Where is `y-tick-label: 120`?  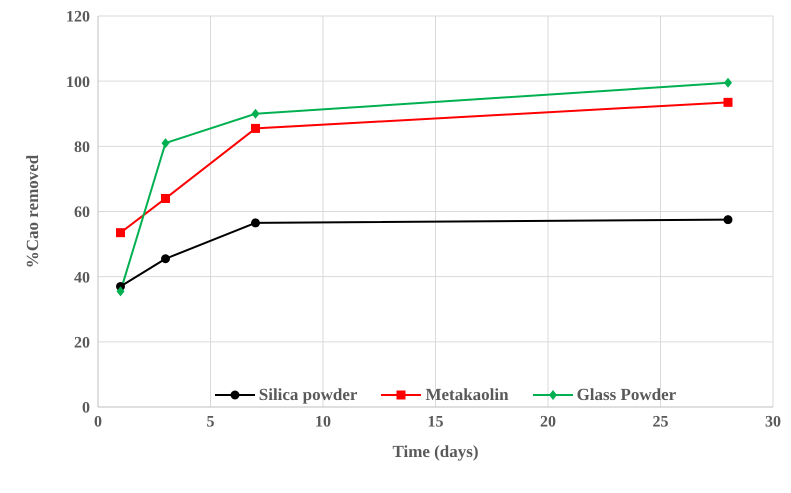
y-tick-label: 120 is located at coordinates (78, 17).